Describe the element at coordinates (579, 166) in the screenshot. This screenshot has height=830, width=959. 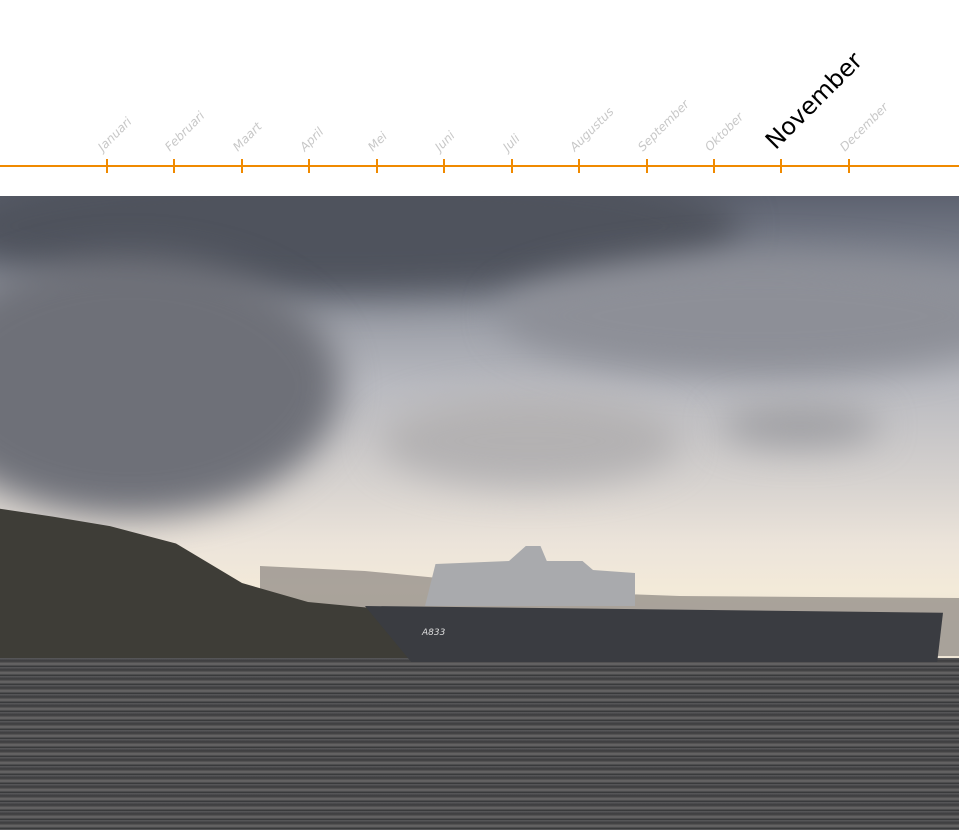
I see `tick-augustus` at that location.